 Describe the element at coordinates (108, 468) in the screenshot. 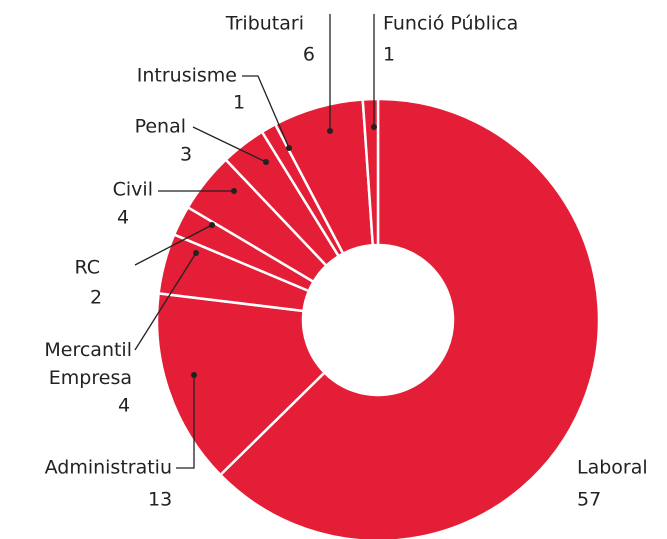

I see `slice-label: Administratiu` at that location.